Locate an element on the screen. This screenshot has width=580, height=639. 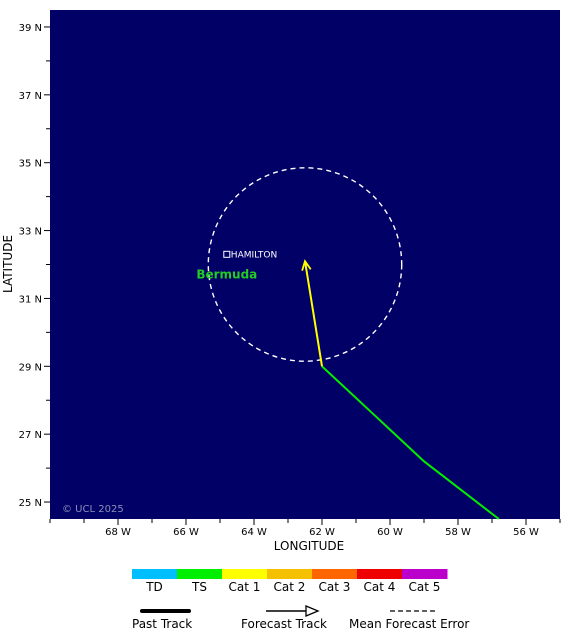
lat-tick-label: 39 N is located at coordinates (30, 28).